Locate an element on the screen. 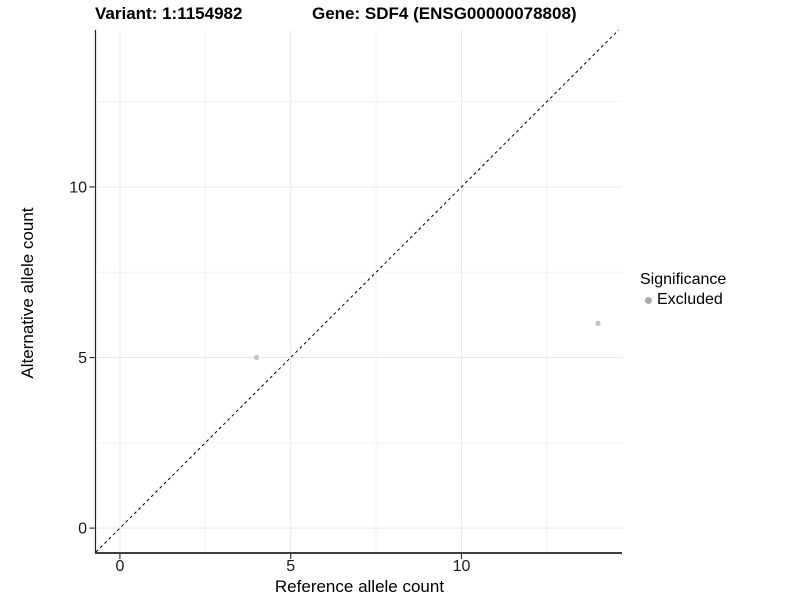 Image resolution: width=800 pixels, height=600 pixels. y-tick-label: 10 is located at coordinates (78, 187).